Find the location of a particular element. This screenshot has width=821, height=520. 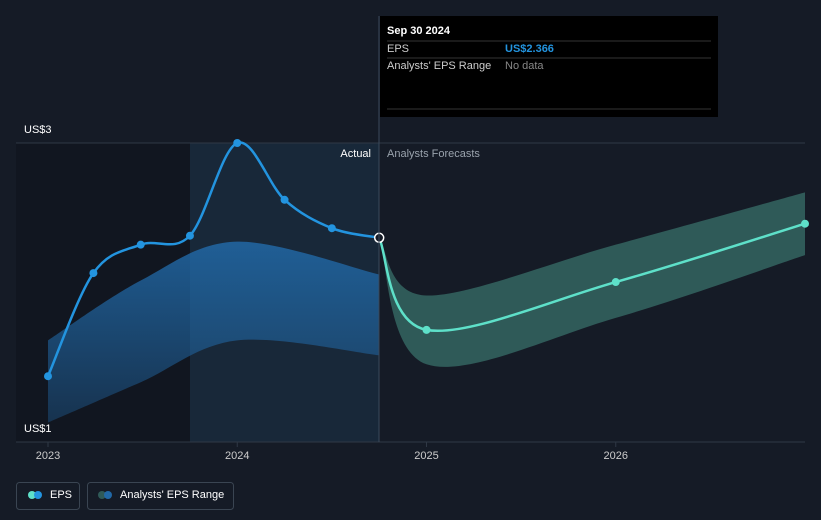

y-tick-label: US$1 is located at coordinates (38, 429).